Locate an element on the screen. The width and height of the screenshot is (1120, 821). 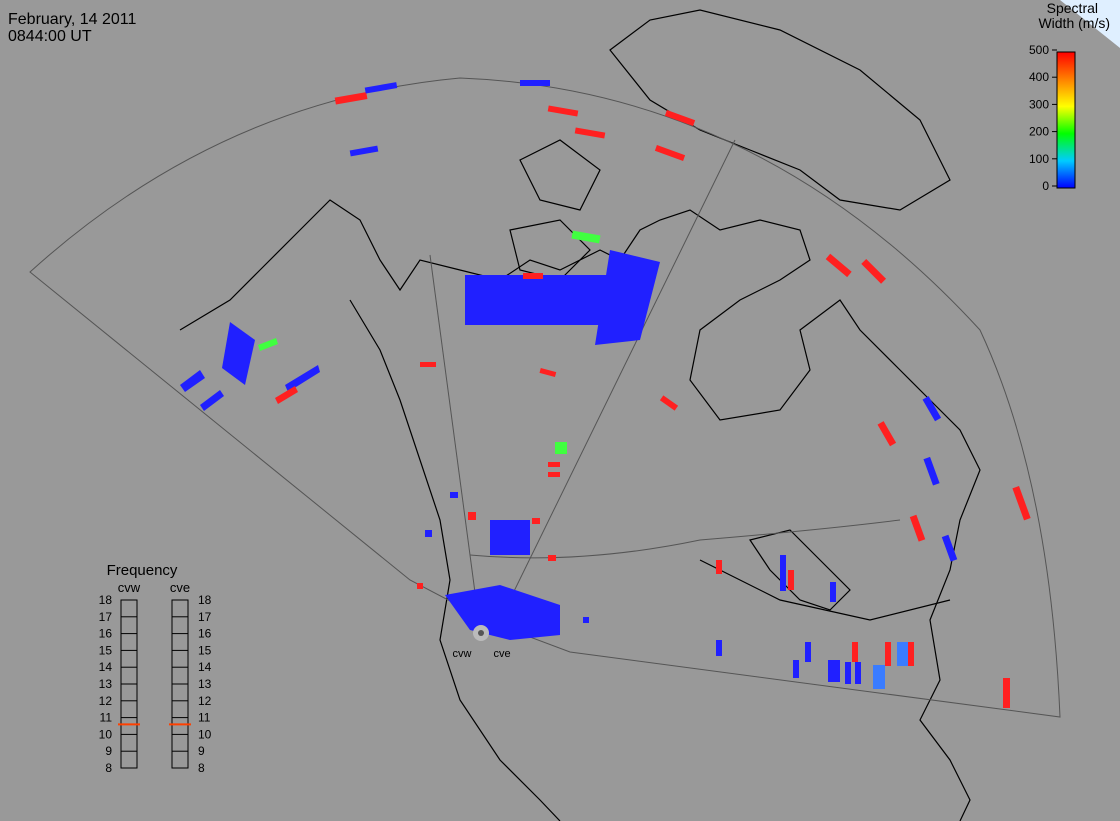
corner is located at coordinates (1090, 24).